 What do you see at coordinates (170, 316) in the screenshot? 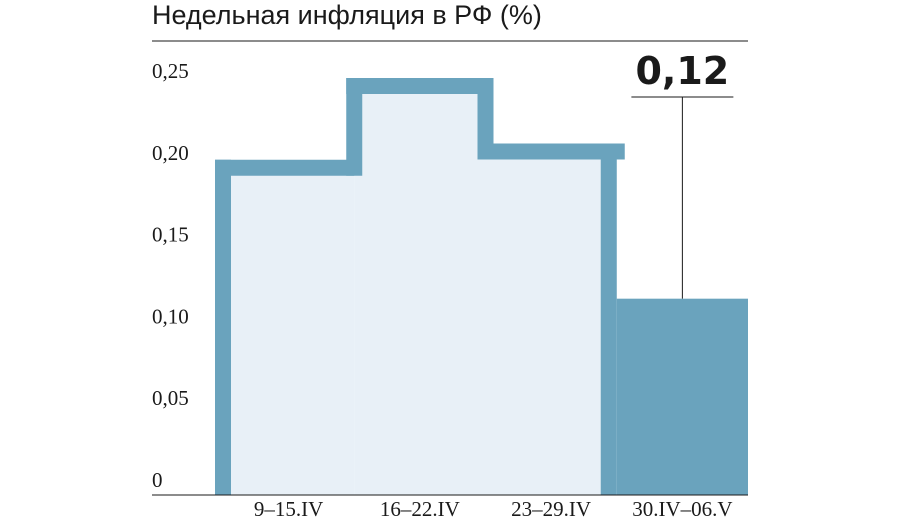
I see `y-tick-label: 0,10` at bounding box center [170, 316].